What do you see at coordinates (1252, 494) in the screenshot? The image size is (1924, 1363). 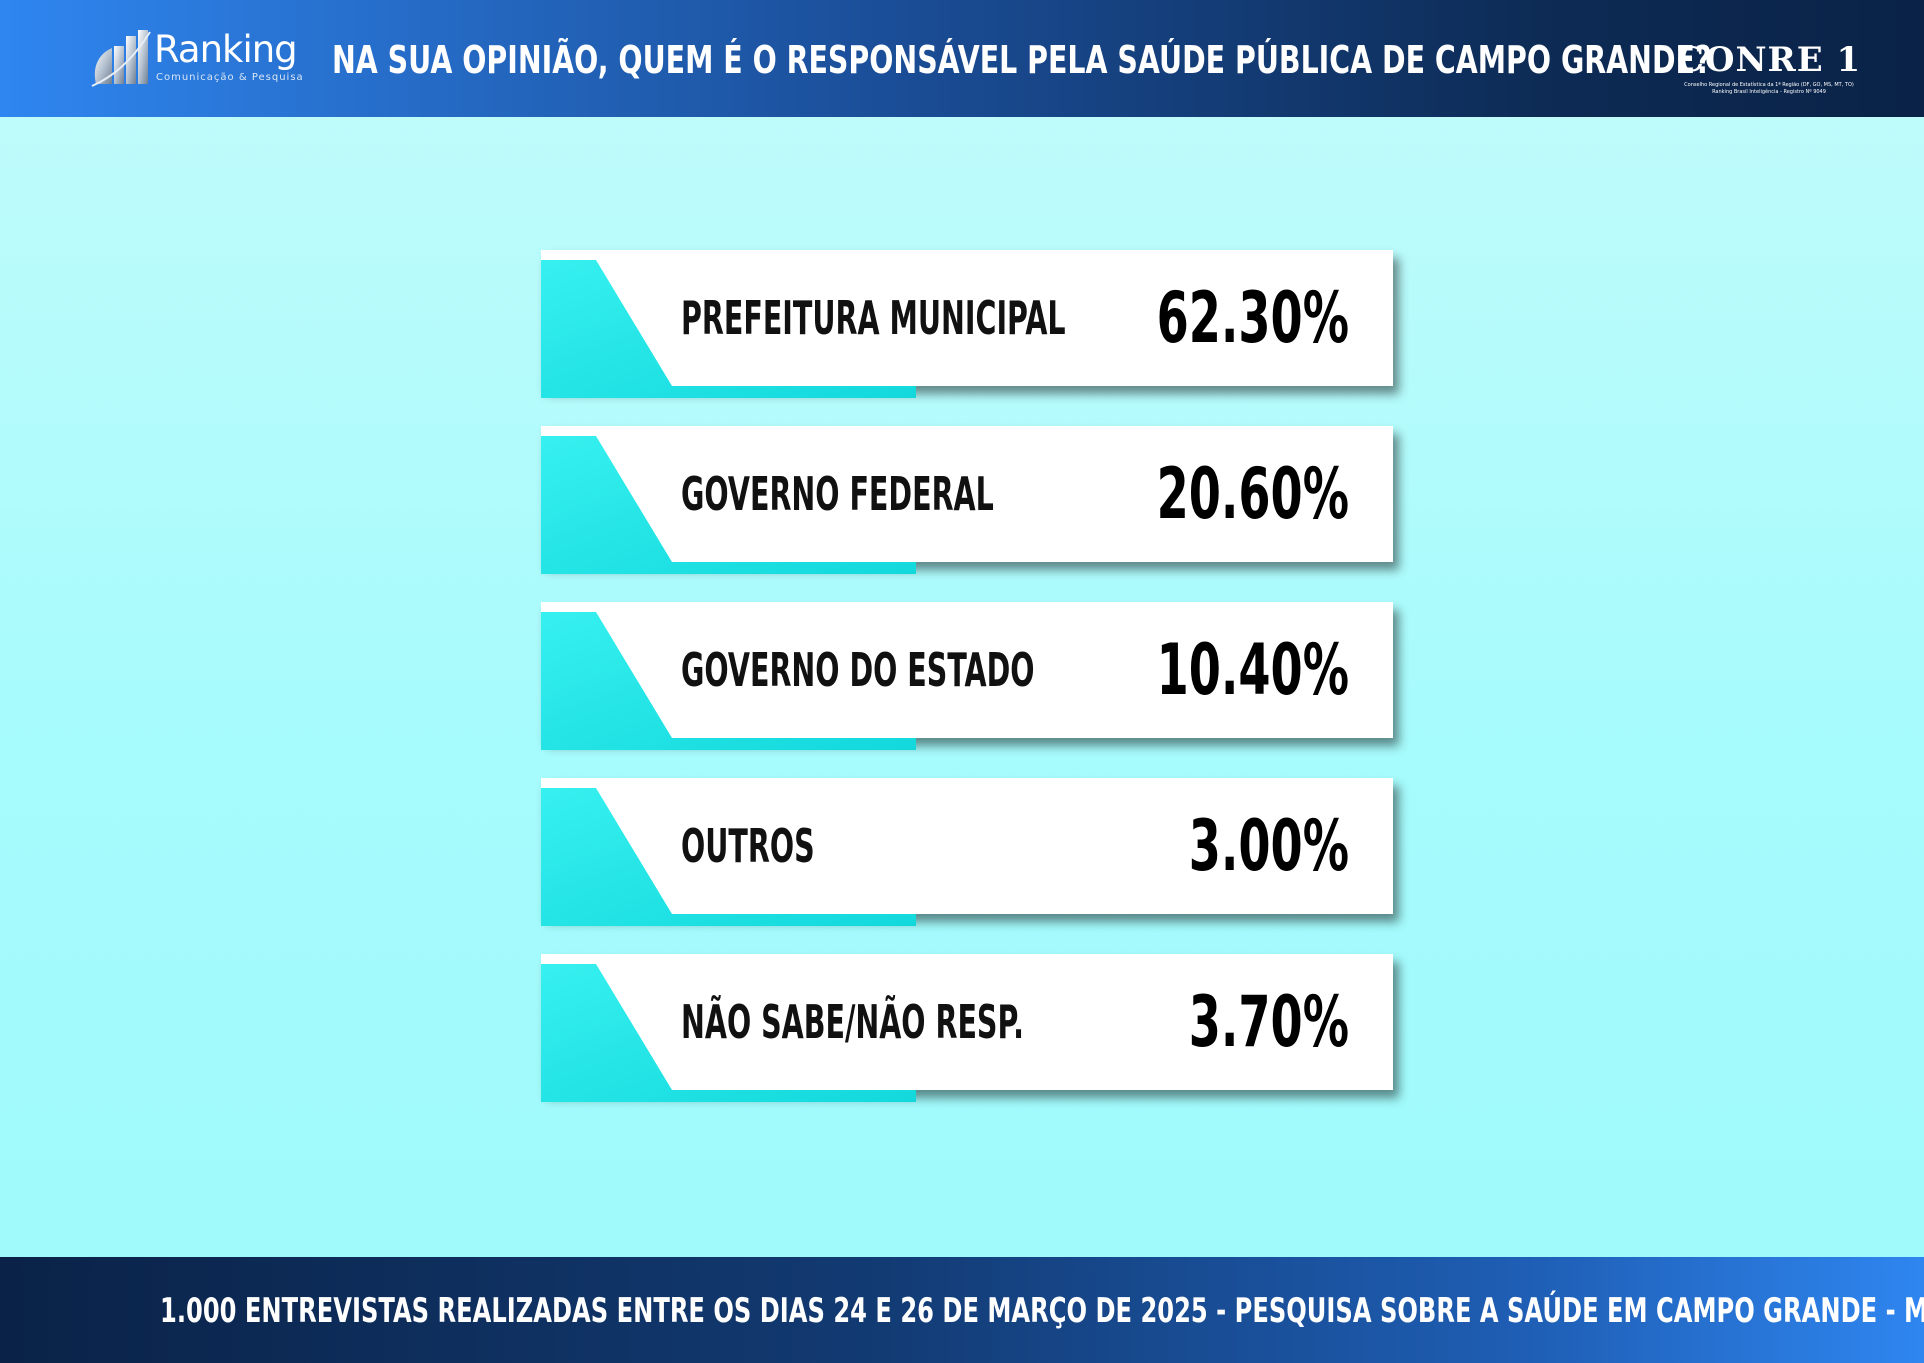 I see `value-label: 20.60%` at bounding box center [1252, 494].